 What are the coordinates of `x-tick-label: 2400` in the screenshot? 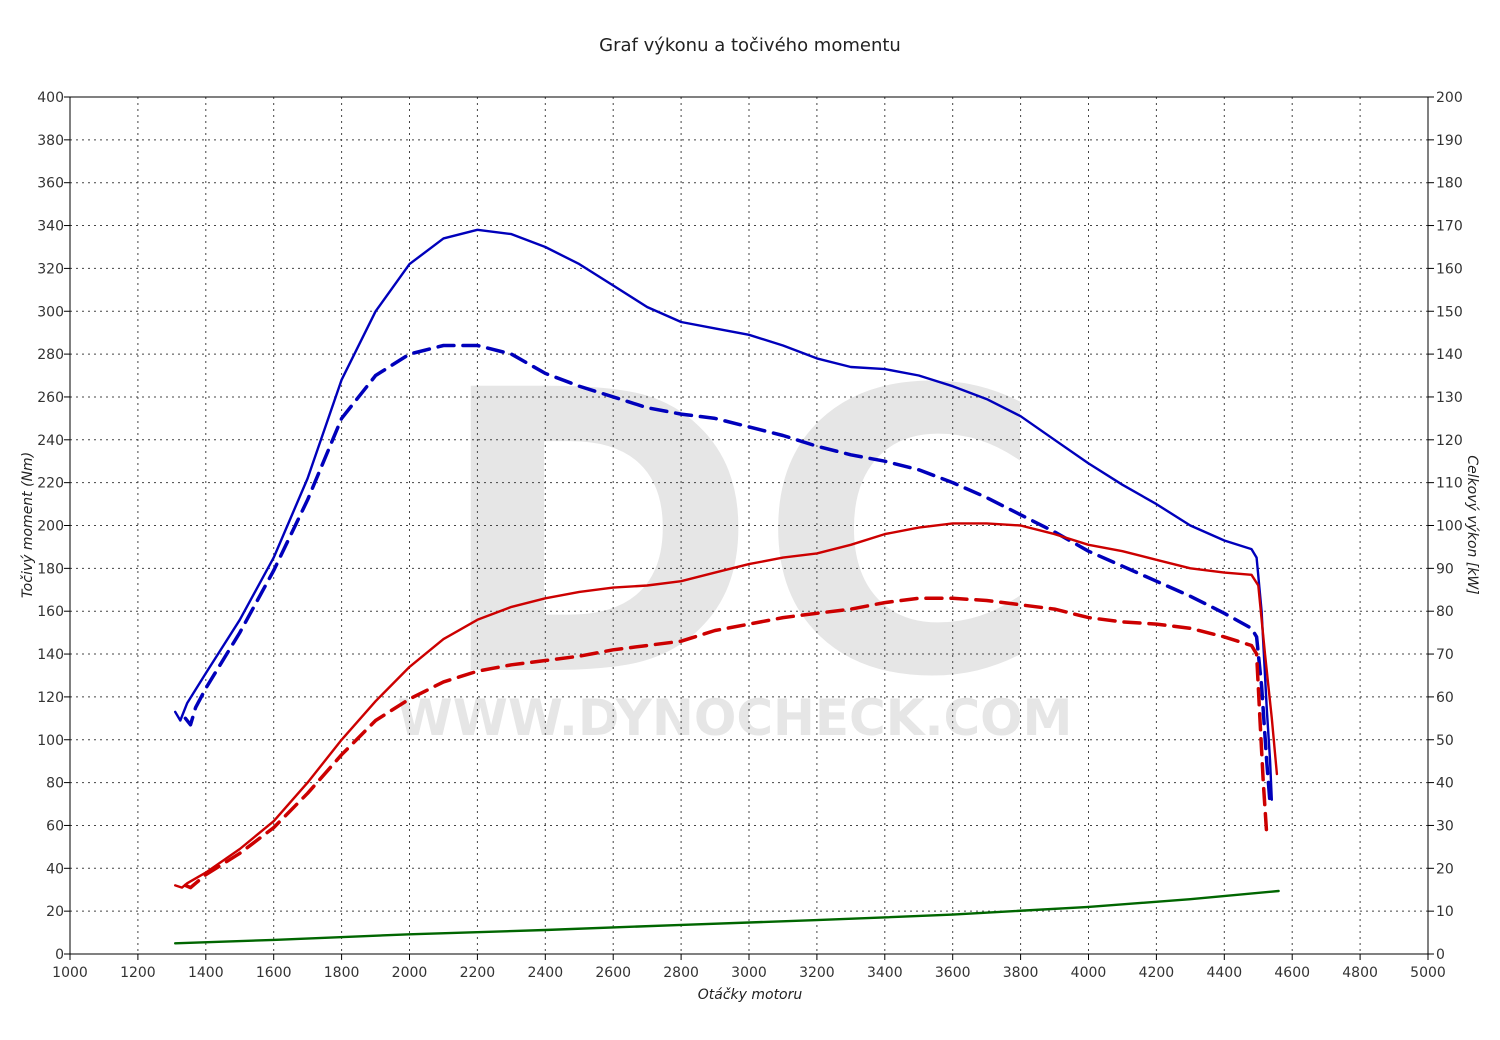 It's located at (545, 973).